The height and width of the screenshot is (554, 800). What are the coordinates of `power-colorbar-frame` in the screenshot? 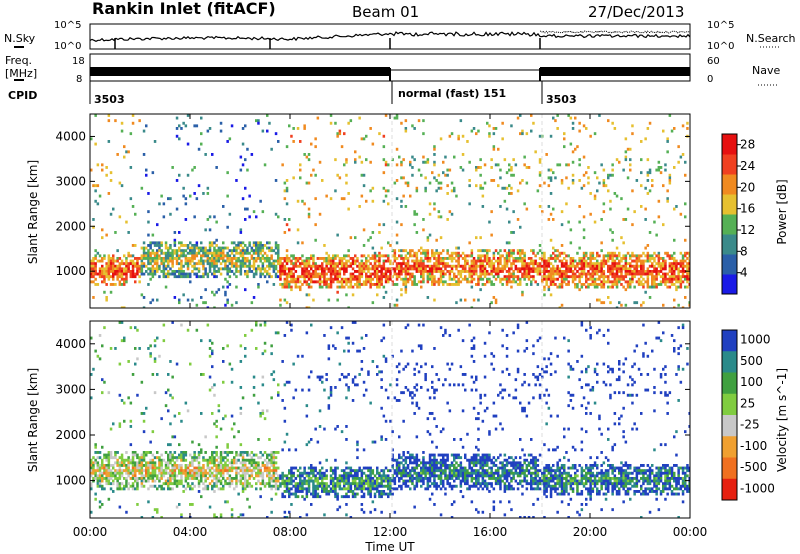 It's located at (729, 214).